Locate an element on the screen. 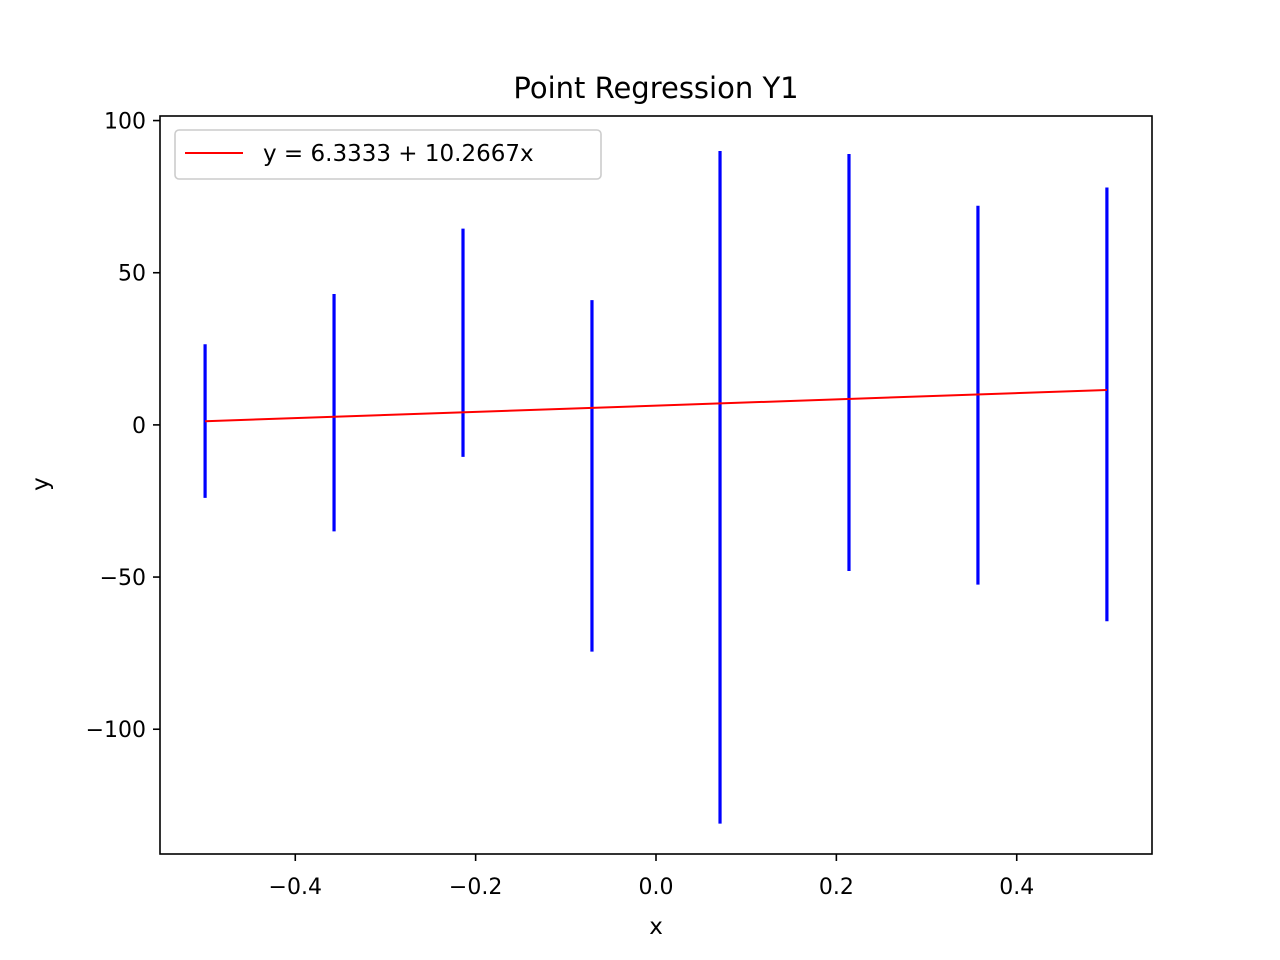  legend-box is located at coordinates (388, 154).